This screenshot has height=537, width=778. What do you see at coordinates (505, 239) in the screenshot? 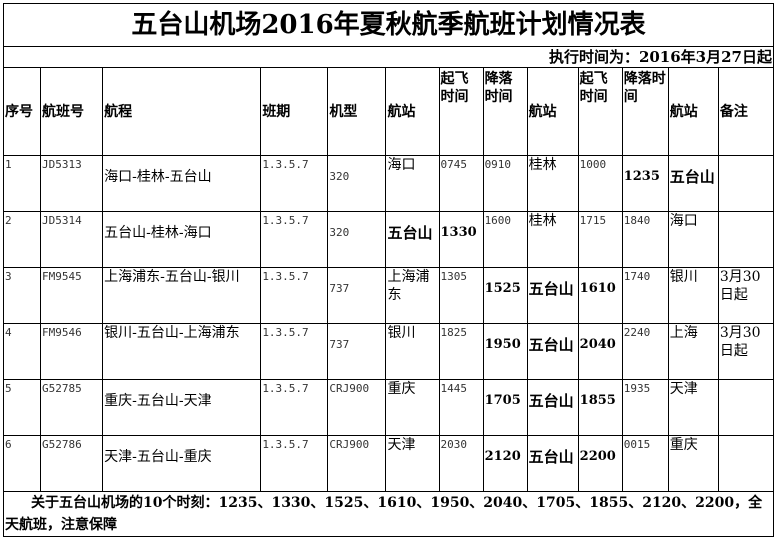
I see `cell-arr1: 1600` at bounding box center [505, 239].